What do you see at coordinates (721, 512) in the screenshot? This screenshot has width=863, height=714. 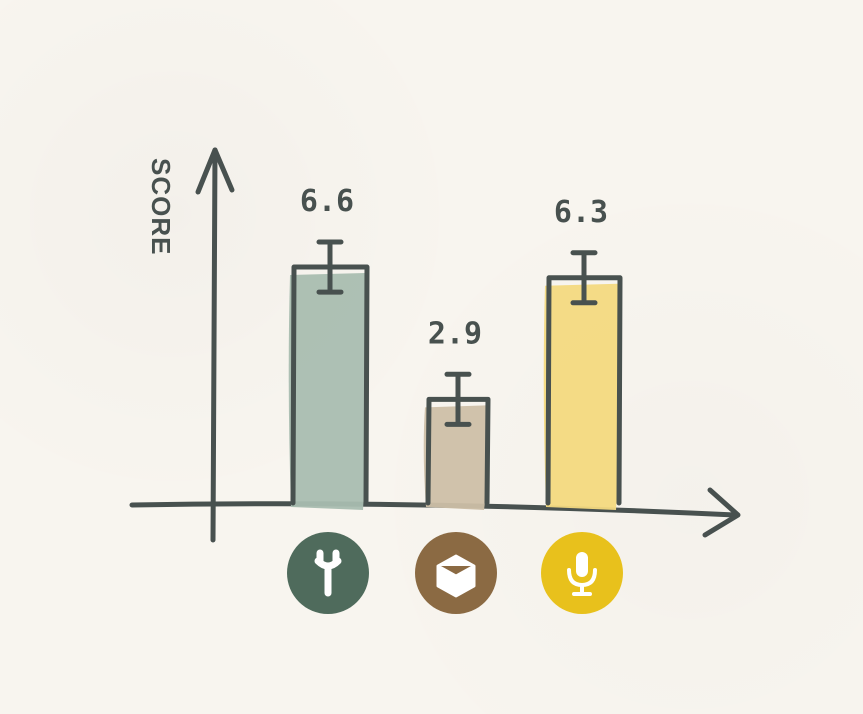 I see `x-axis-arrowhead` at bounding box center [721, 512].